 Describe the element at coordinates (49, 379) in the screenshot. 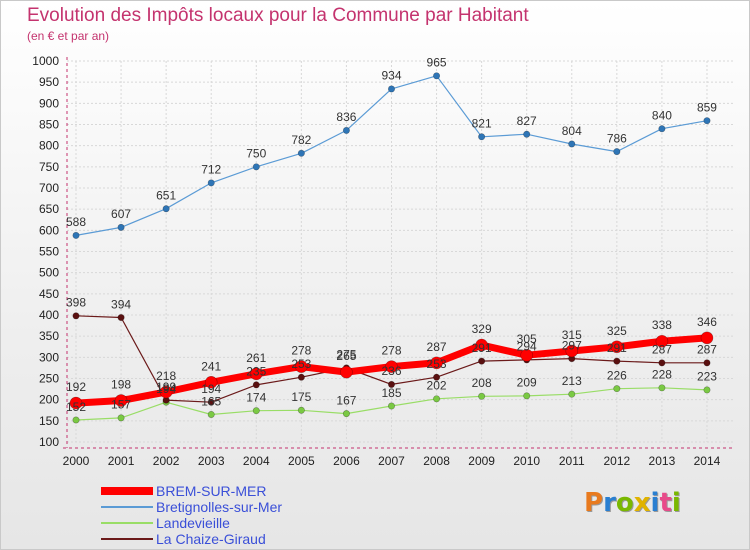

I see `y-tick-label: 250` at that location.